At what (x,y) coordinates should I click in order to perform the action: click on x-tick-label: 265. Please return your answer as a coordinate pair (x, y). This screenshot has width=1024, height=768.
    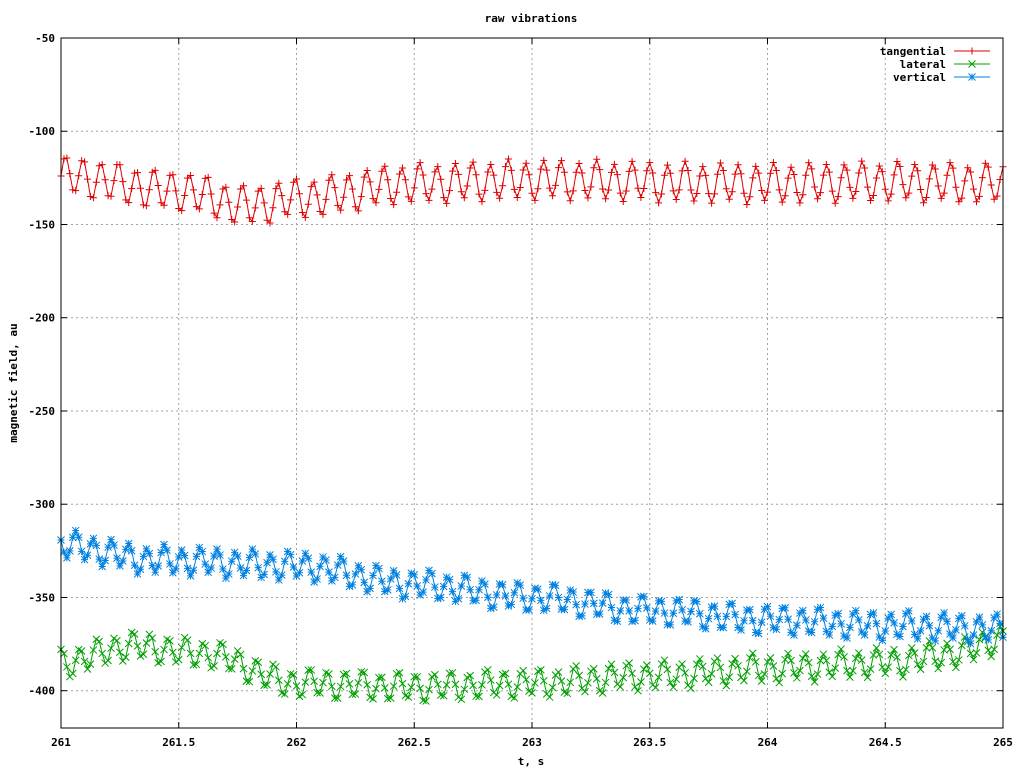
    Looking at the image, I should click on (1003, 742).